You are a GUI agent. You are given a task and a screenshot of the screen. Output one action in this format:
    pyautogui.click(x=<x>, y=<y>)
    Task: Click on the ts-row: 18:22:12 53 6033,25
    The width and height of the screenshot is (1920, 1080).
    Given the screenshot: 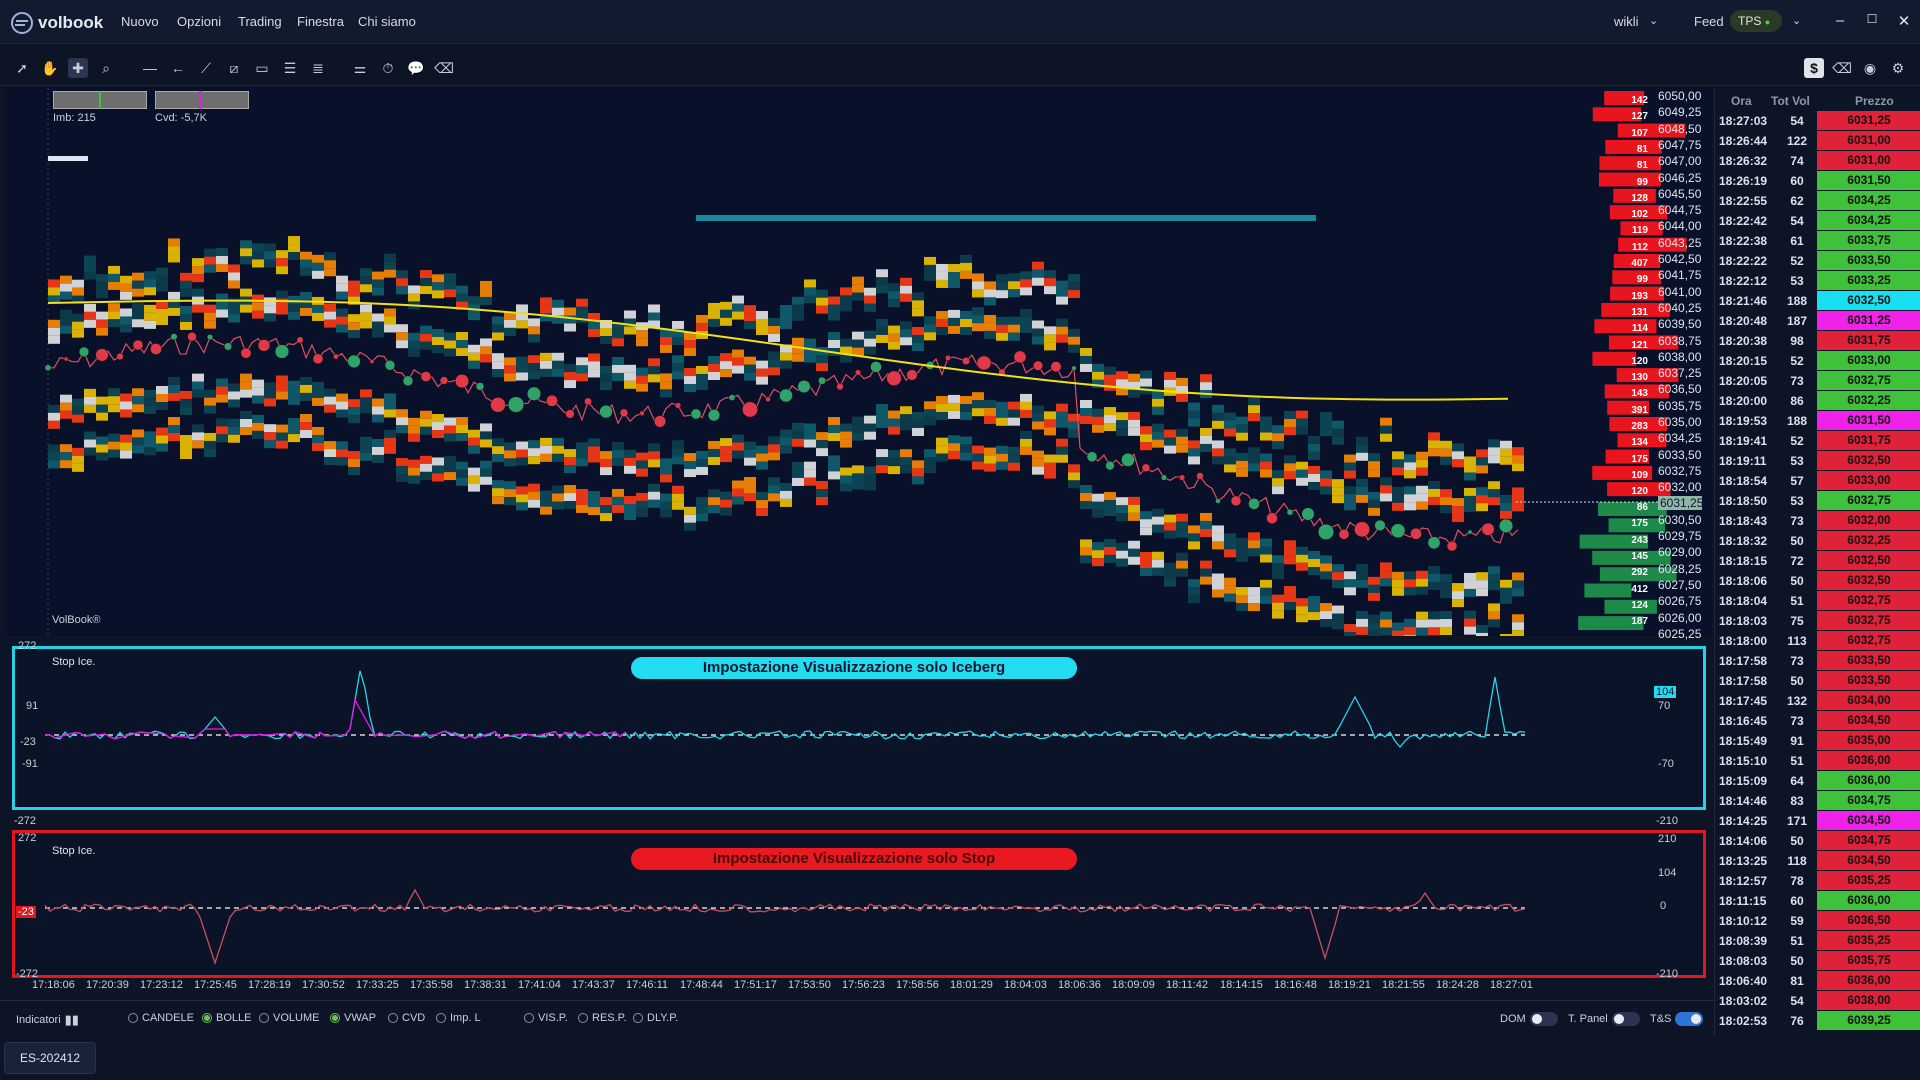 What is the action you would take?
    pyautogui.click(x=1817, y=281)
    